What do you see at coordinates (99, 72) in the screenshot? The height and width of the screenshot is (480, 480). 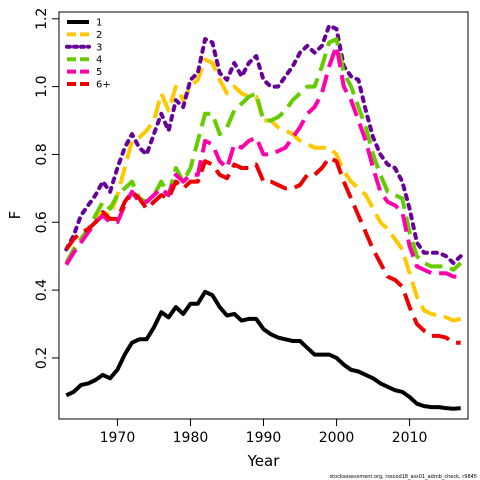 I see `legend-label-5: 5` at bounding box center [99, 72].